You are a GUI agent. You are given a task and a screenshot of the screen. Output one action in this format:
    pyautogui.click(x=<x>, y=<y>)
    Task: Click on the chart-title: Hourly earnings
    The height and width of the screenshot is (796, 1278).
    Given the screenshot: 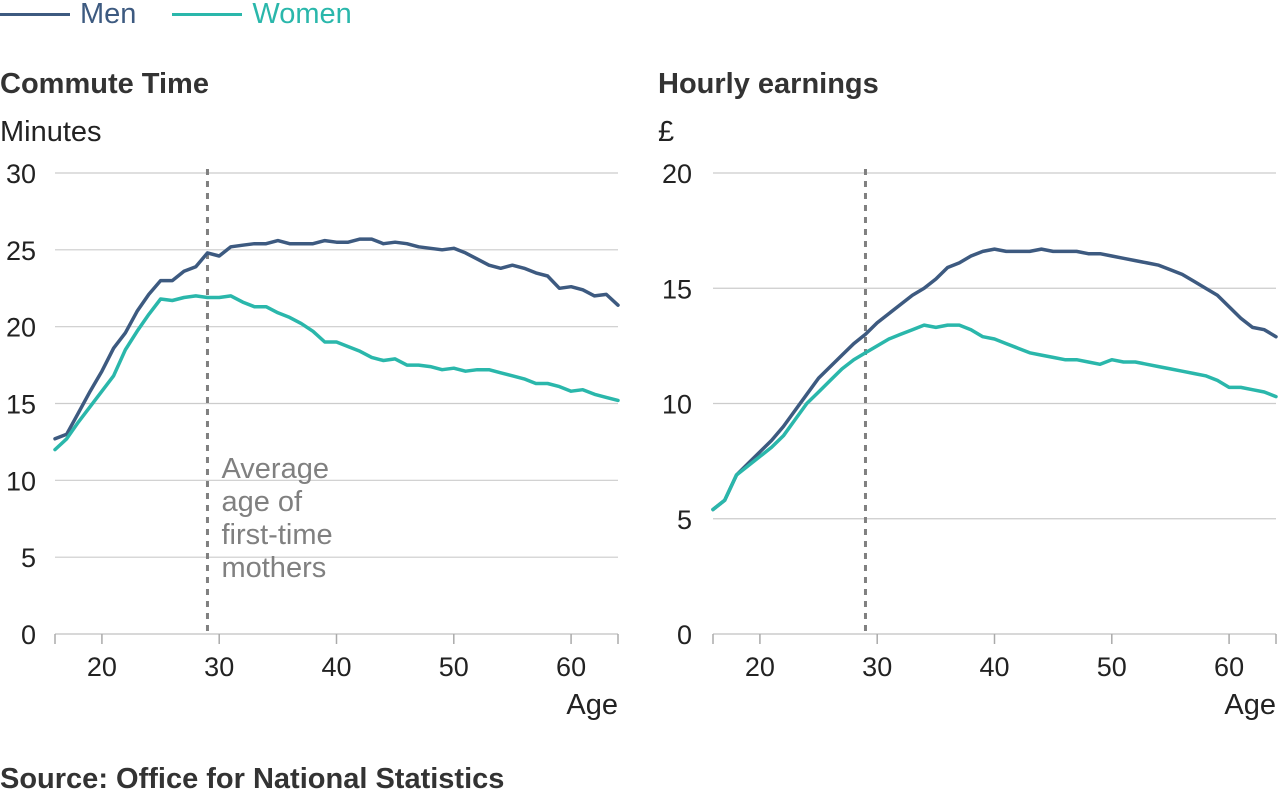 What is the action you would take?
    pyautogui.click(x=768, y=84)
    